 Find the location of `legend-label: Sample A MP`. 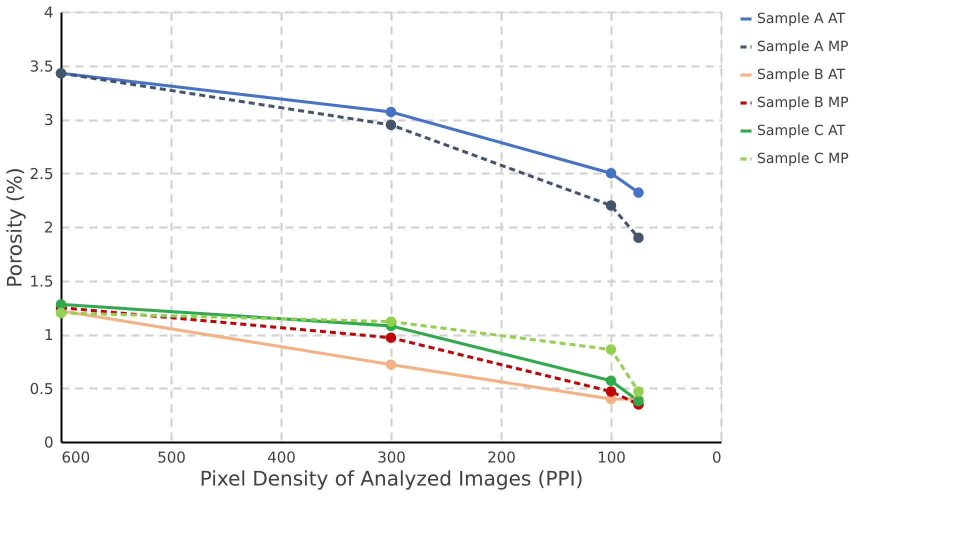

legend-label: Sample A MP is located at coordinates (802, 47).